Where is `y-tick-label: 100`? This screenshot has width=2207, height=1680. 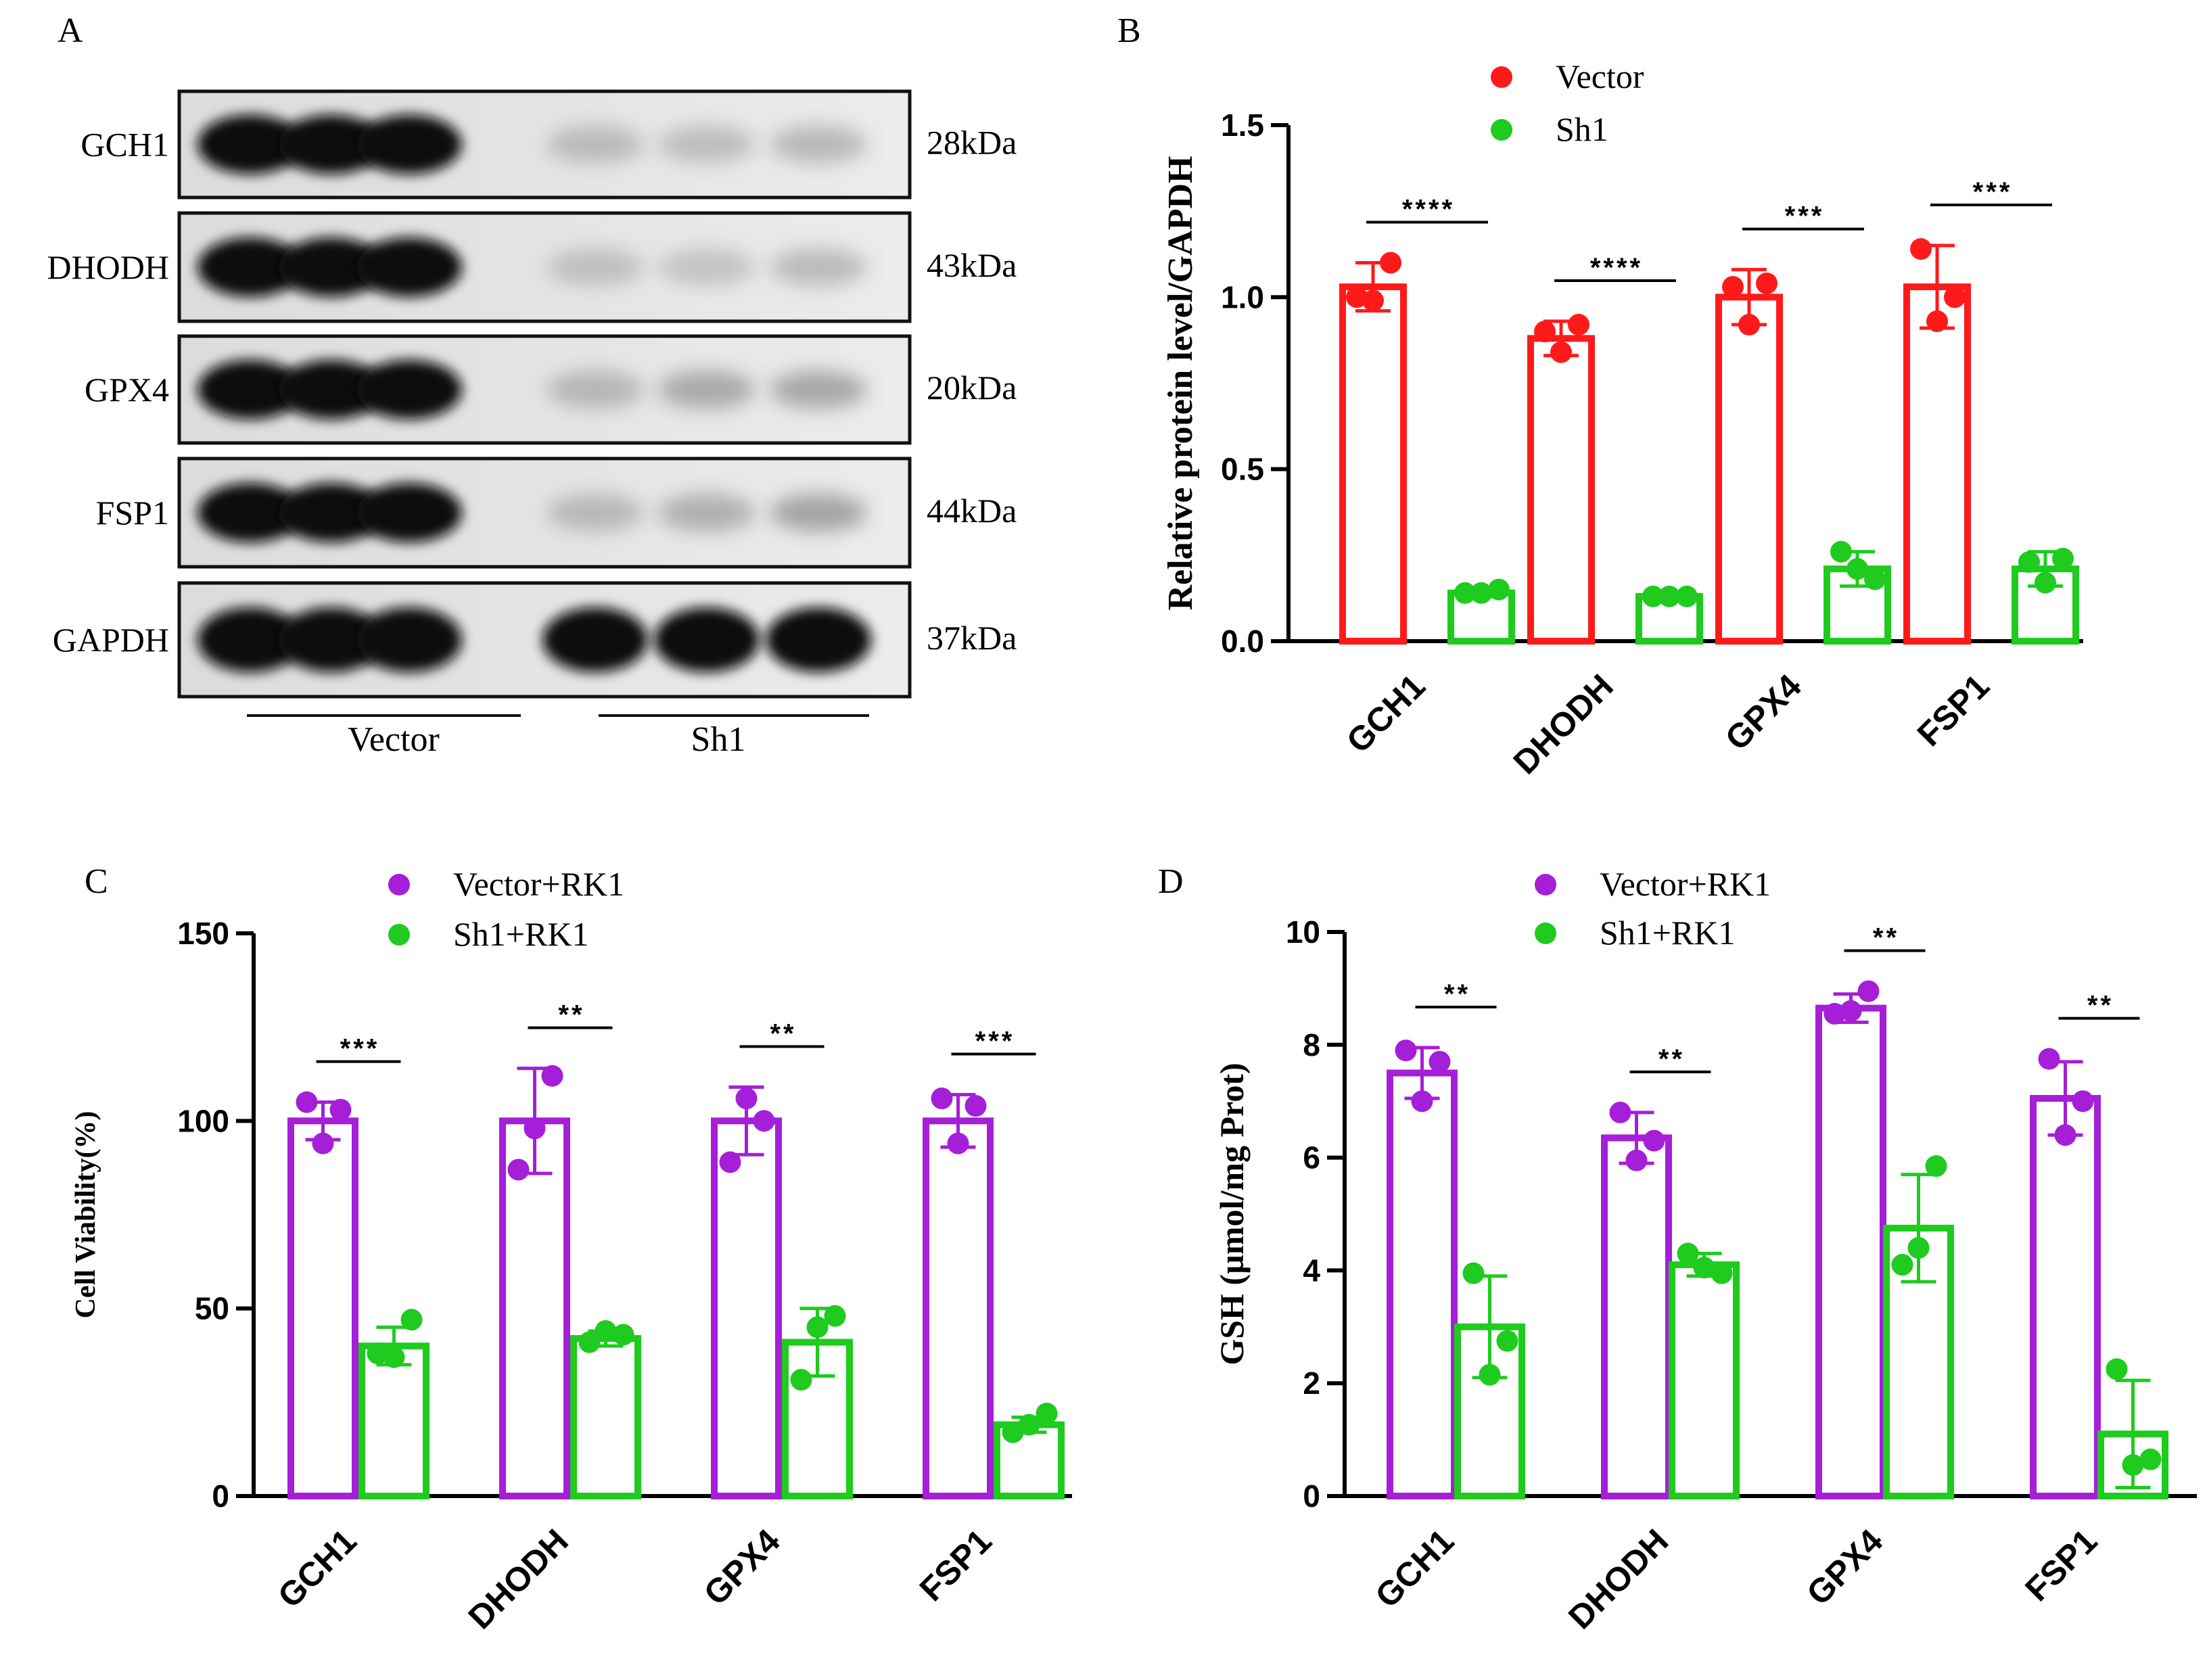
y-tick-label: 100 is located at coordinates (203, 1121).